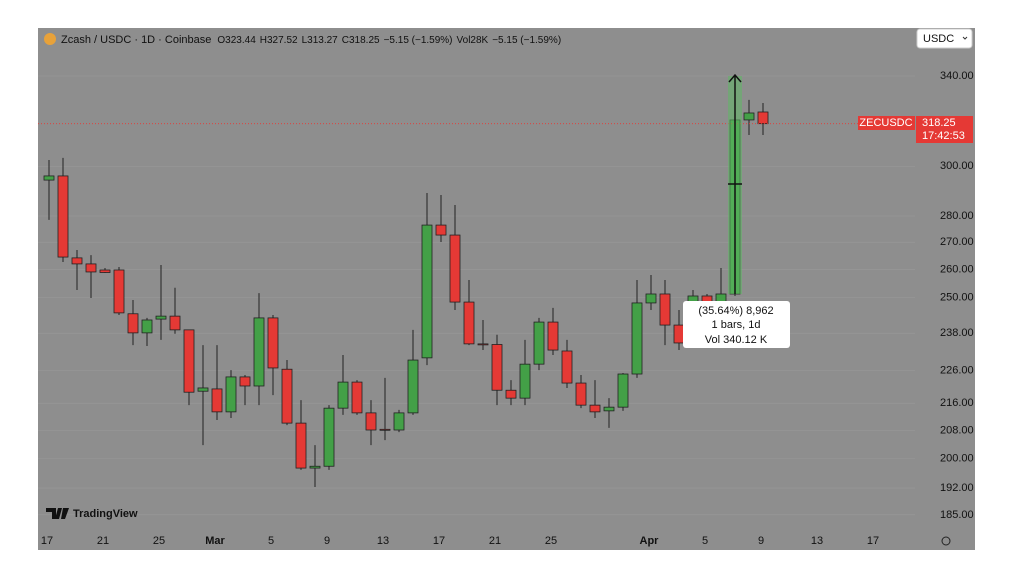 This screenshot has height=578, width=1013. I want to click on measure-text: Vol 340.12 K, so click(736, 340).